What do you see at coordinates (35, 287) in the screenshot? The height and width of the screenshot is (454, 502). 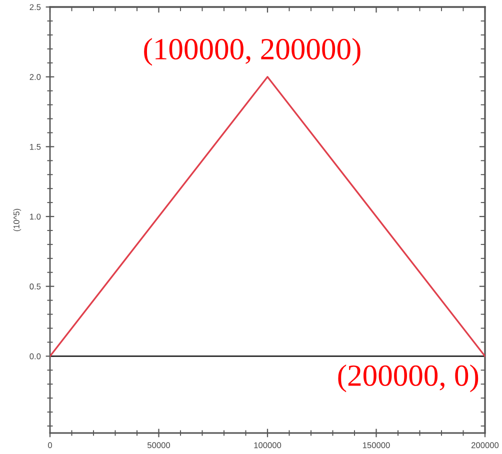 I see `y-tick-label: 0.5` at bounding box center [35, 287].